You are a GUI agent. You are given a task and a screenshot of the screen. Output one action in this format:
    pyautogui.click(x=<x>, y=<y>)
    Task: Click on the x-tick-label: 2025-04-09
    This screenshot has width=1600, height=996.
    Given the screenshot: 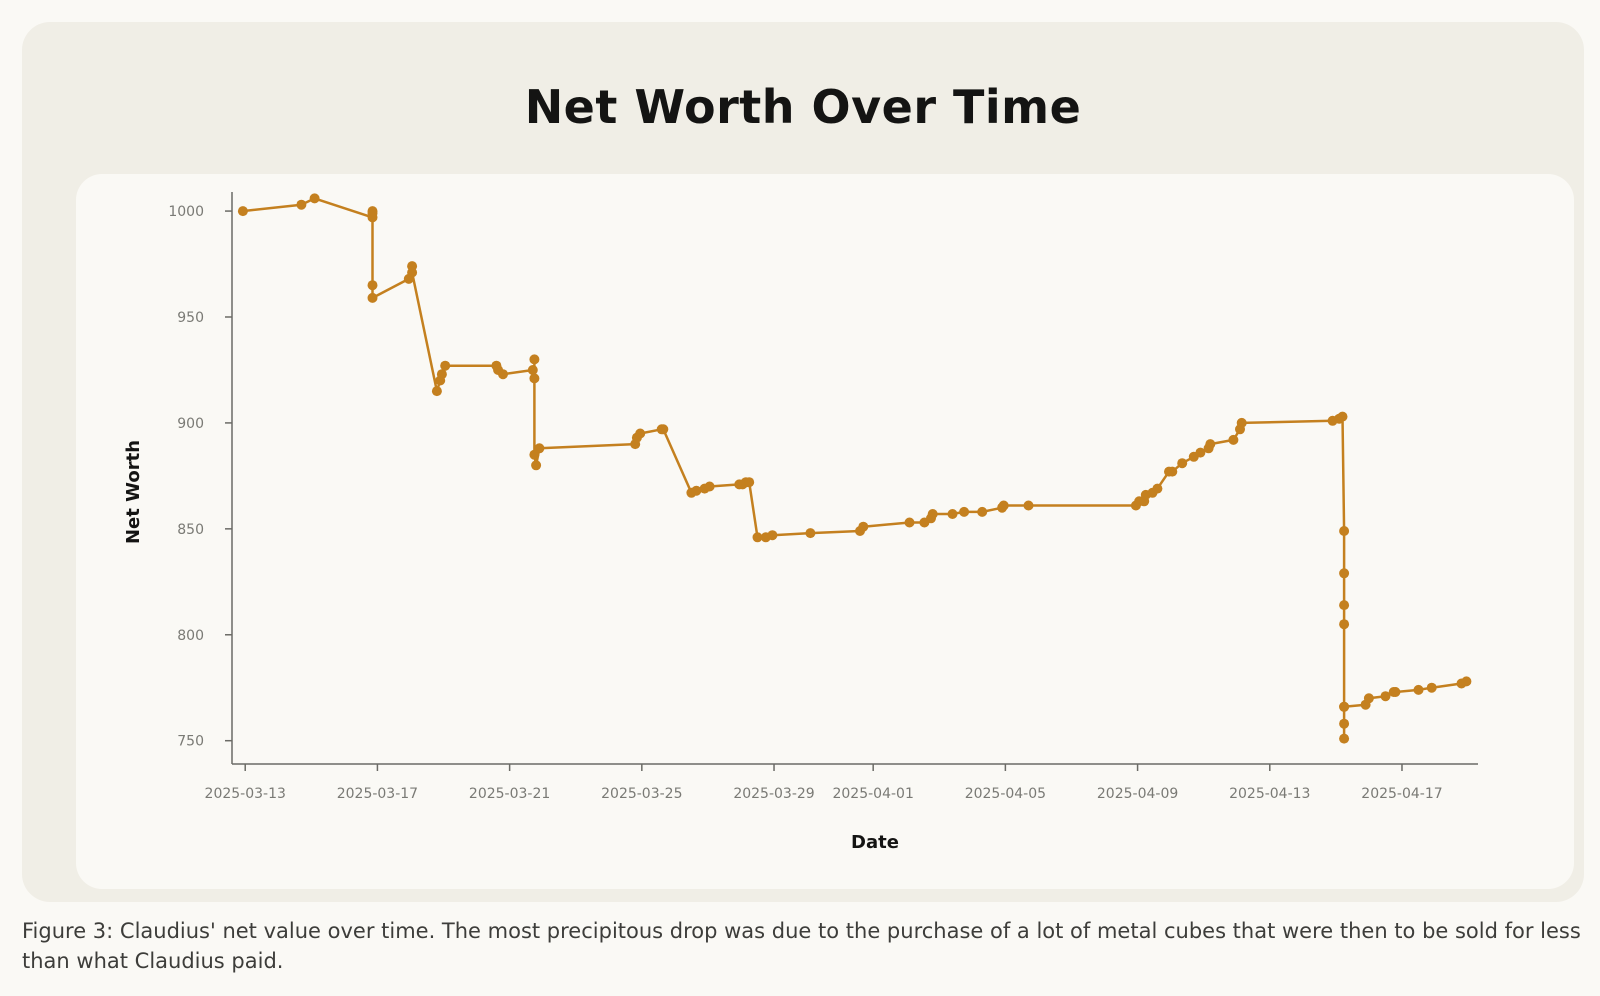 What is the action you would take?
    pyautogui.click(x=1137, y=794)
    